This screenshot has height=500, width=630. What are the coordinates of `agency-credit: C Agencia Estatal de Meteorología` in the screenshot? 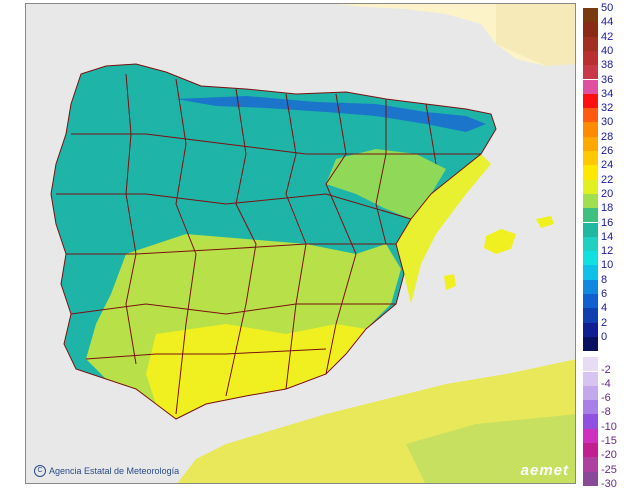 It's located at (106, 471).